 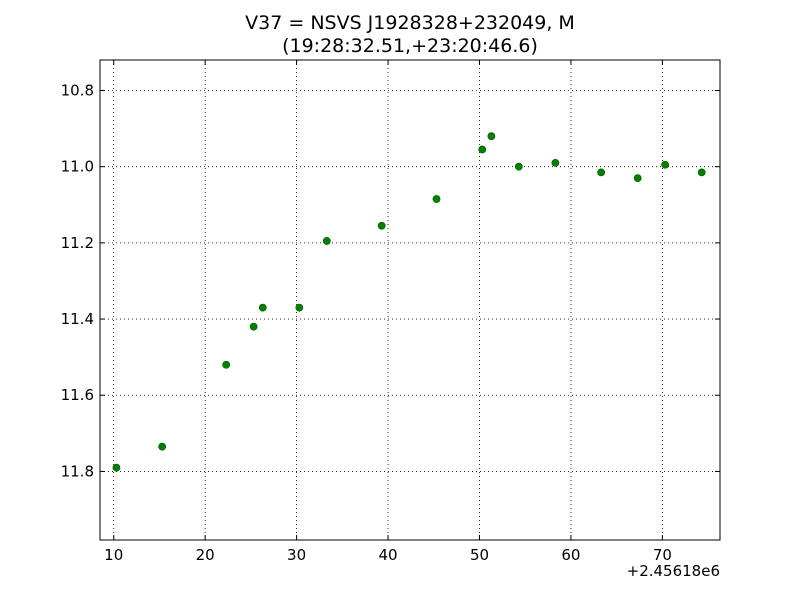 What do you see at coordinates (77, 167) in the screenshot?
I see `y-tick-label: 11.0` at bounding box center [77, 167].